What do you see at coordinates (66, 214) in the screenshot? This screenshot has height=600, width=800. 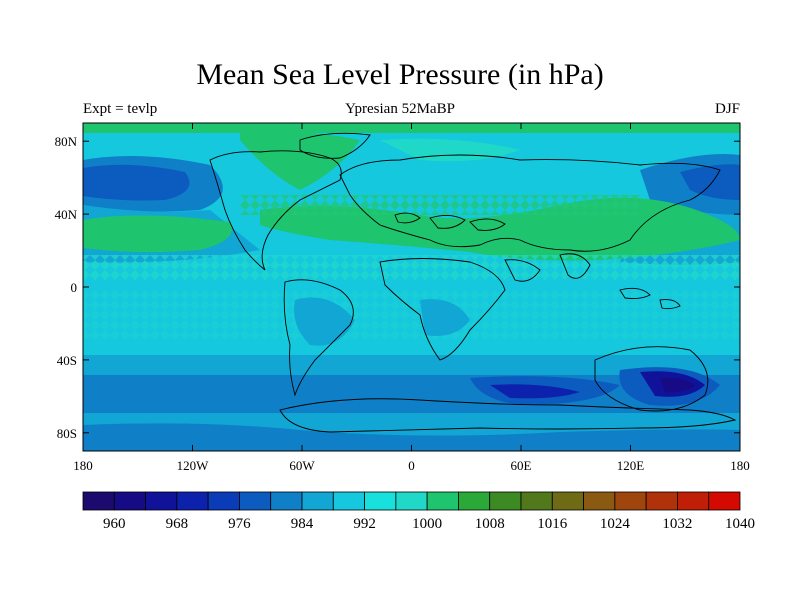 I see `lat-tick-label: 40N` at bounding box center [66, 214].